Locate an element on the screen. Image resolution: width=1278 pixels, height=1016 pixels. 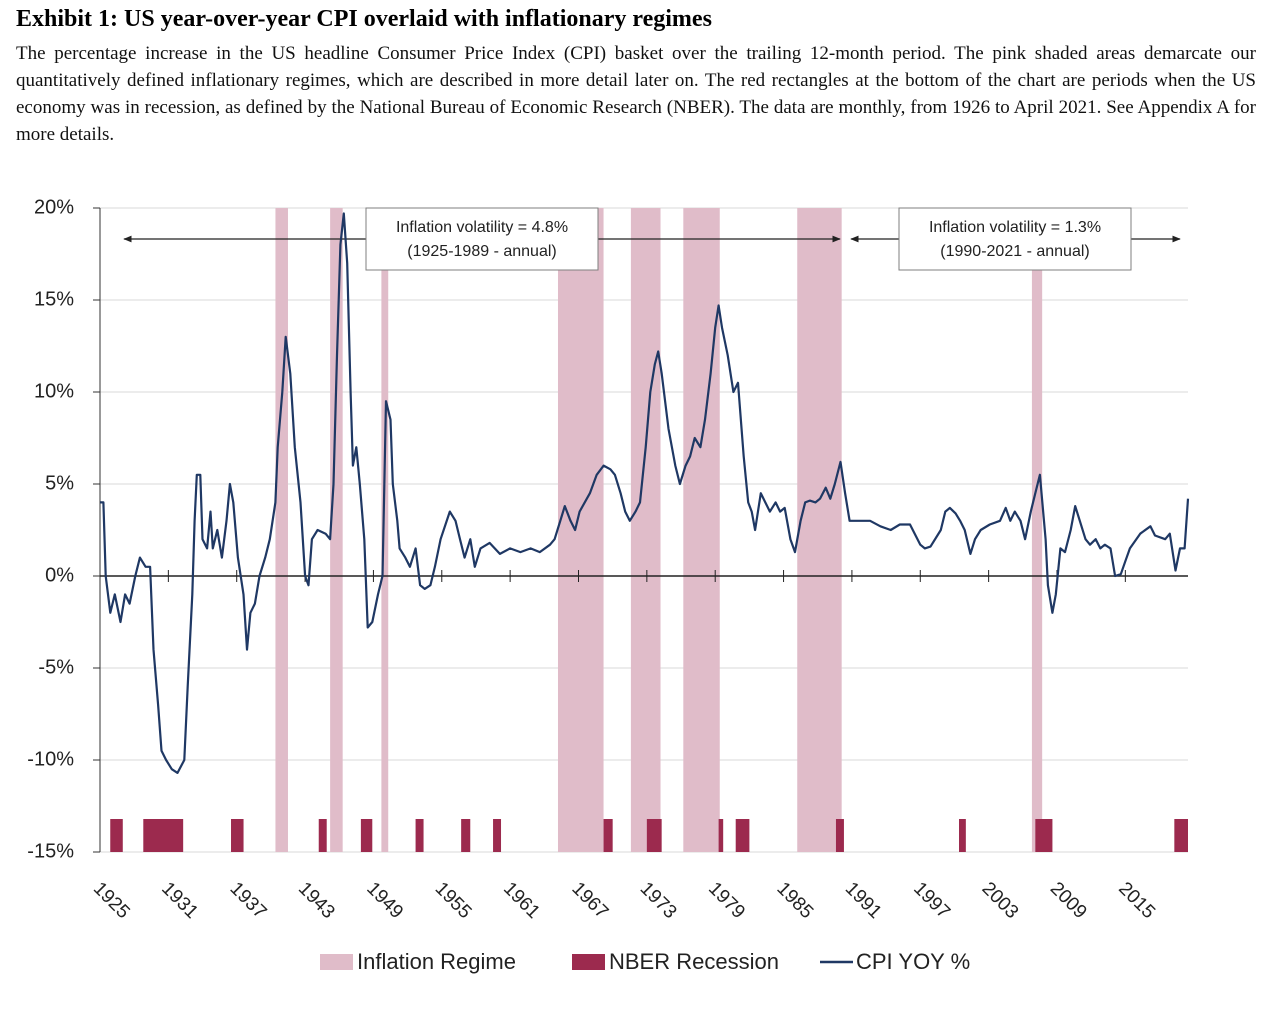
annotation-text: (1925-1989 - annual) is located at coordinates (481, 251).